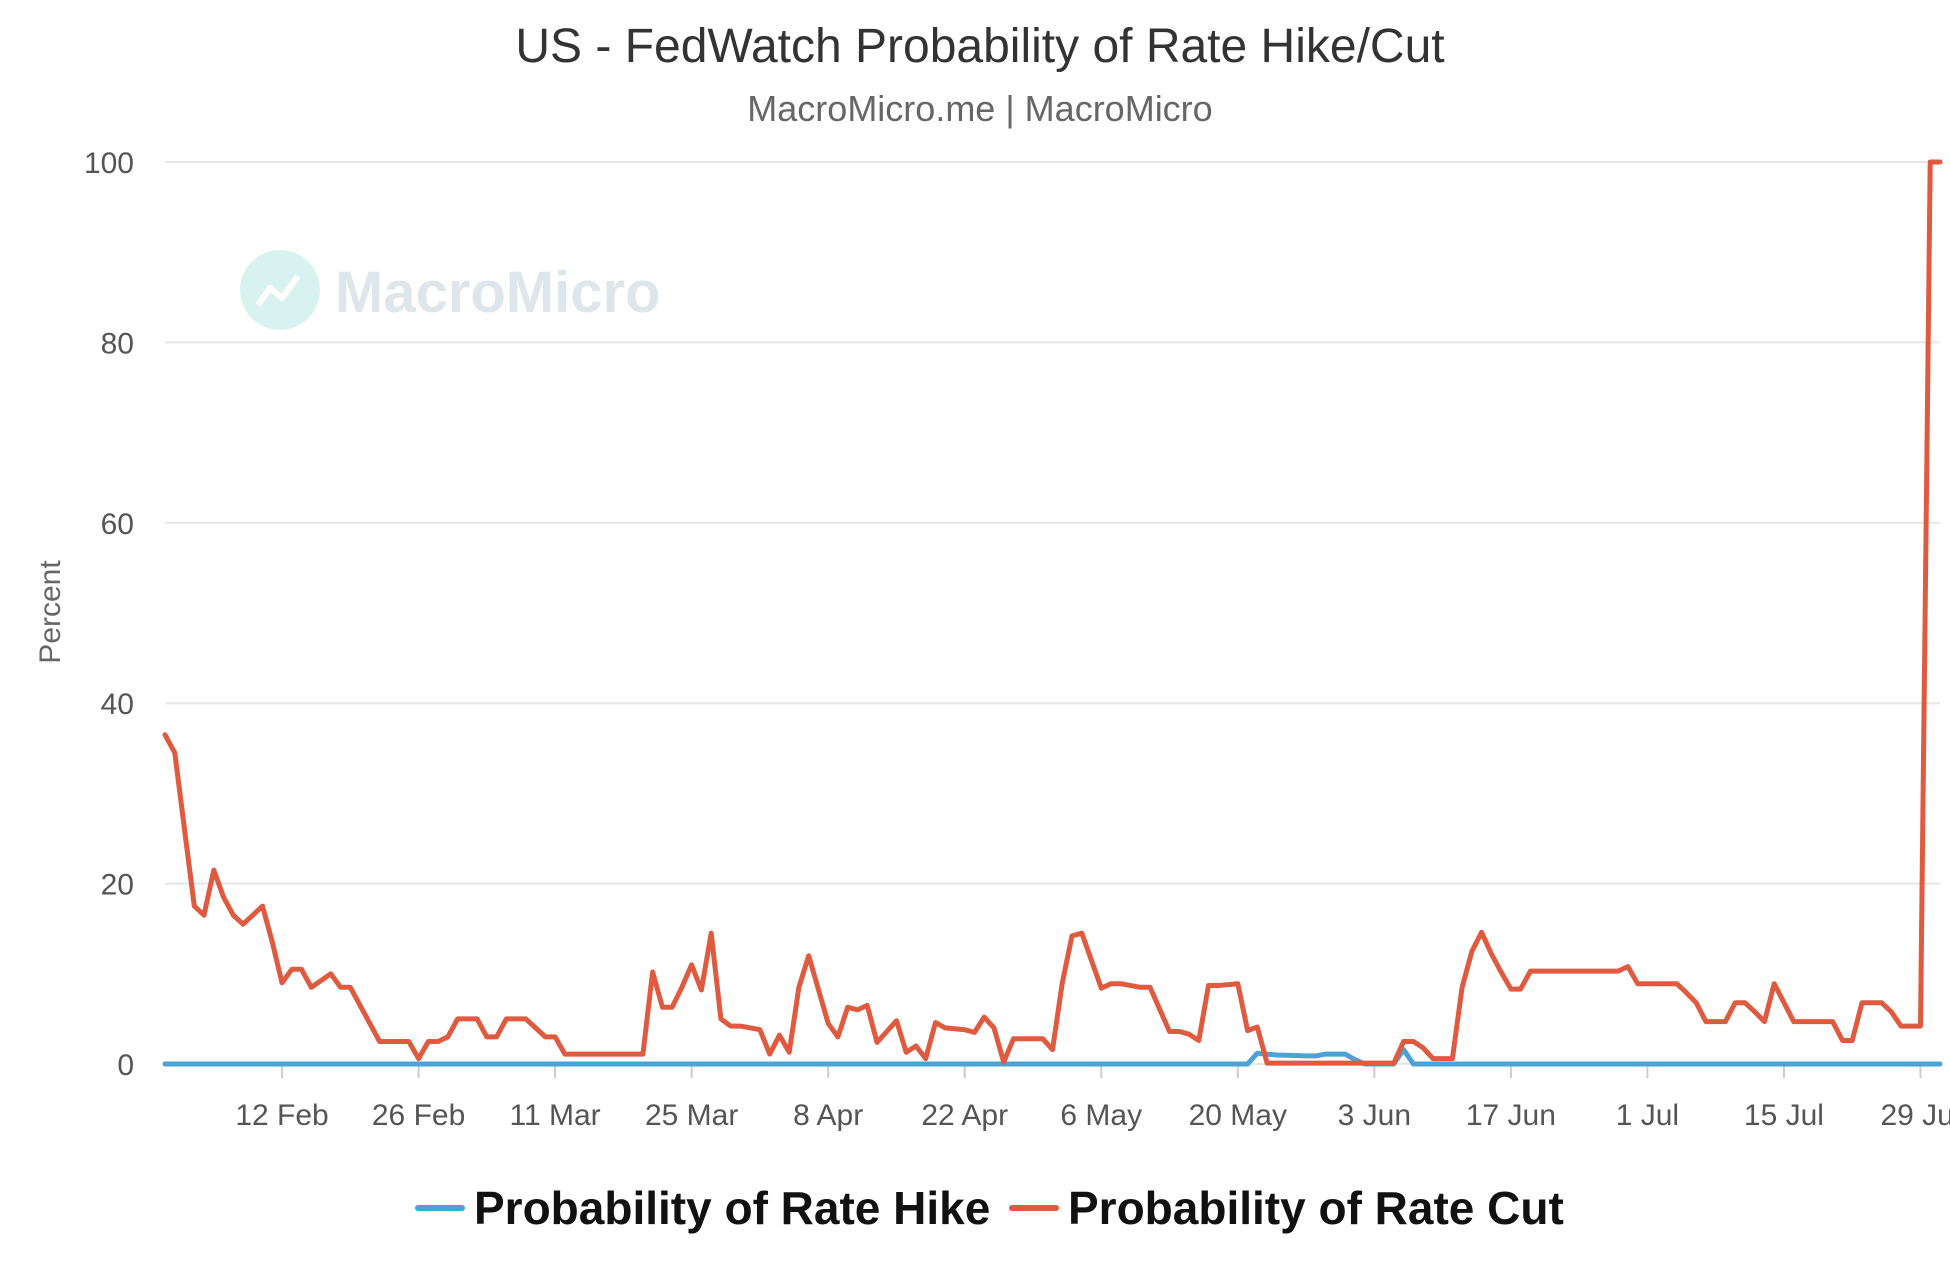 This screenshot has width=1950, height=1270. What do you see at coordinates (117, 343) in the screenshot?
I see `y-tick-label: 80` at bounding box center [117, 343].